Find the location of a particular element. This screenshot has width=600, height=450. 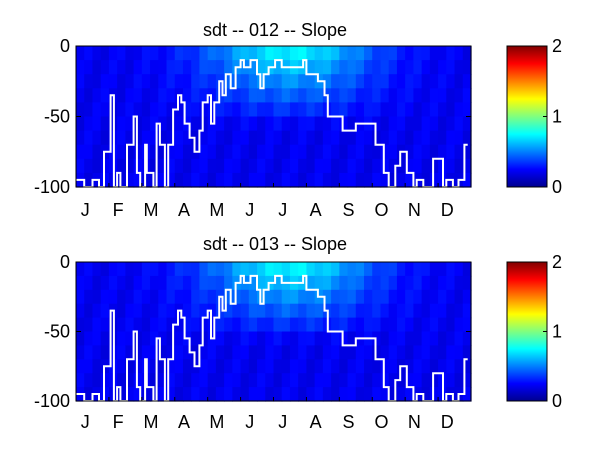

colorbar-tick-label: 2 is located at coordinates (557, 46).